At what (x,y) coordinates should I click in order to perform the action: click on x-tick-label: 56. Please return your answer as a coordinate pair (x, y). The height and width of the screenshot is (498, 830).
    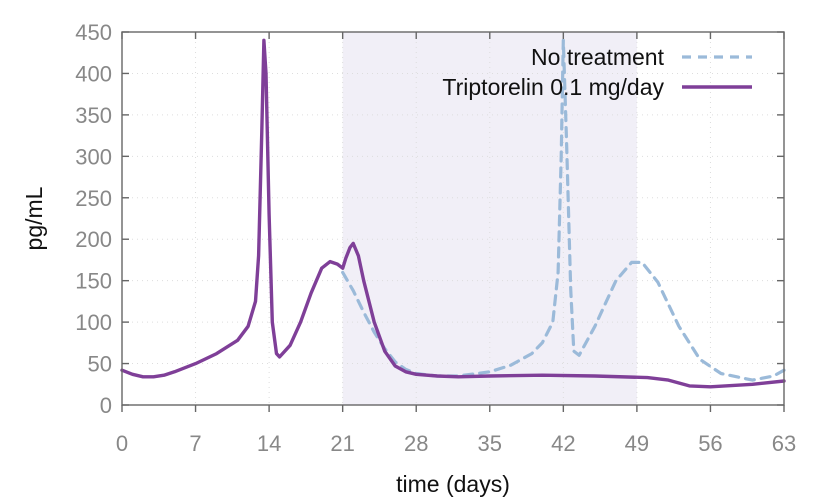
    Looking at the image, I should click on (710, 443).